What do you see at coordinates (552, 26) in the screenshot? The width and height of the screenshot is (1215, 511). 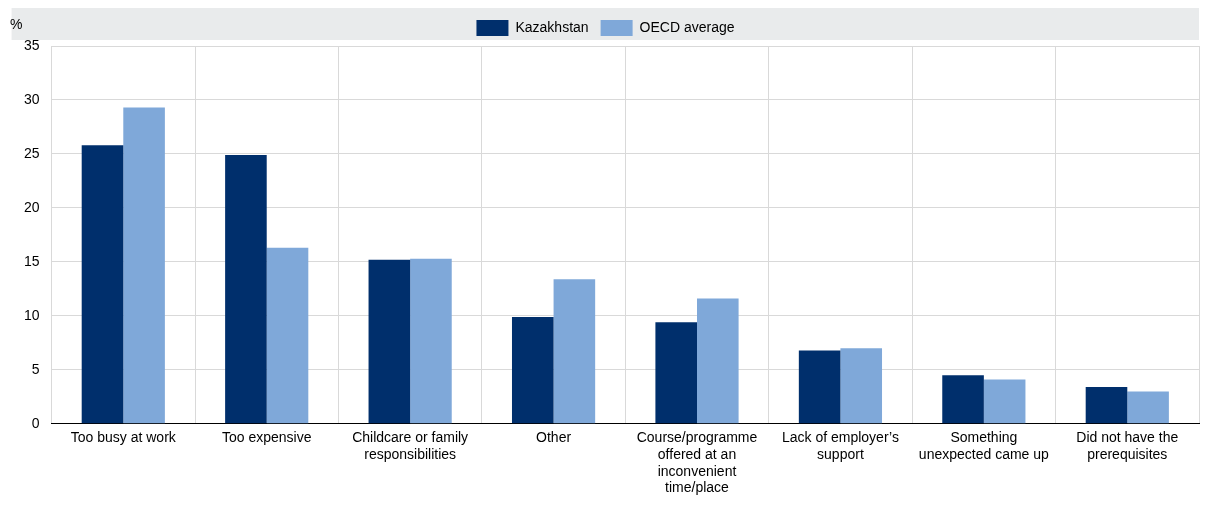 I see `legend-label: Kazakhstan` at bounding box center [552, 26].